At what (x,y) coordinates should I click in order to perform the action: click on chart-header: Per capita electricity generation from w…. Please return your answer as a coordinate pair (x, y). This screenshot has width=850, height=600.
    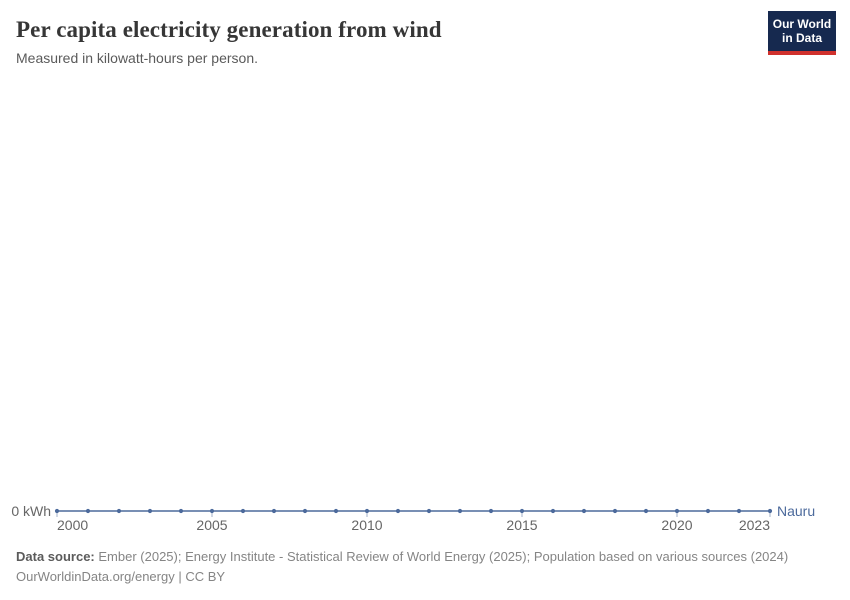
    Looking at the image, I should click on (385, 41).